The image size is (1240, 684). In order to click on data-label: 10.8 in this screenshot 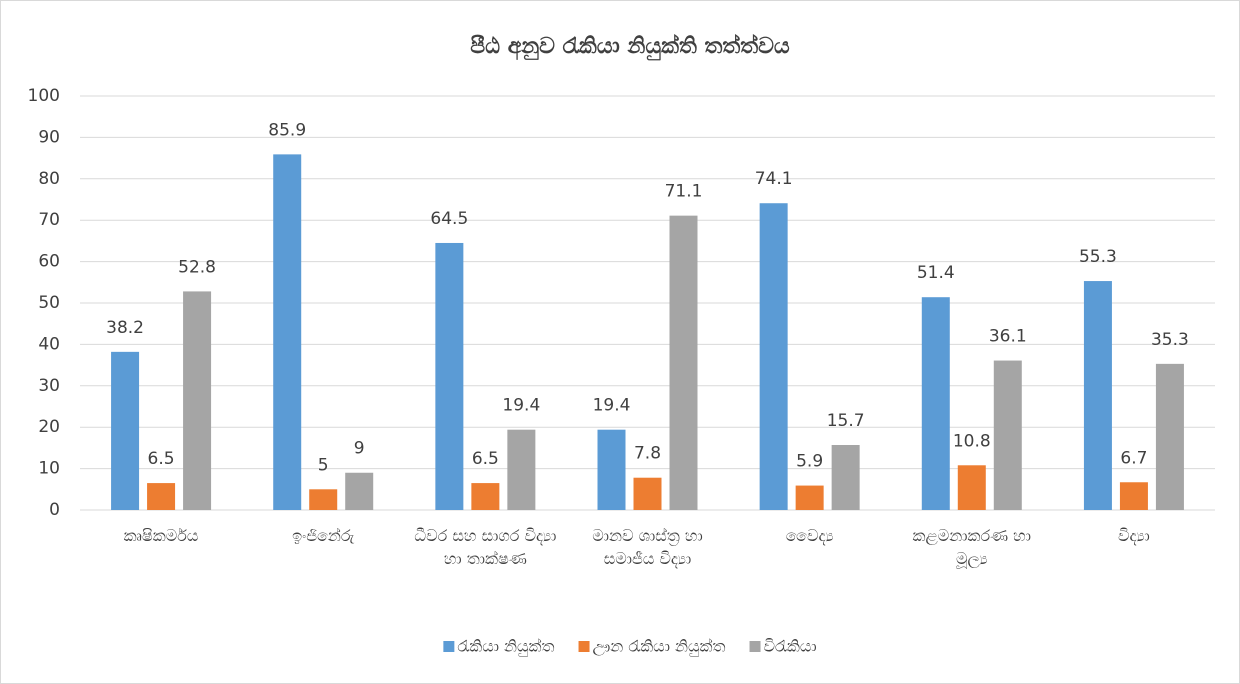, I will do `click(972, 441)`.